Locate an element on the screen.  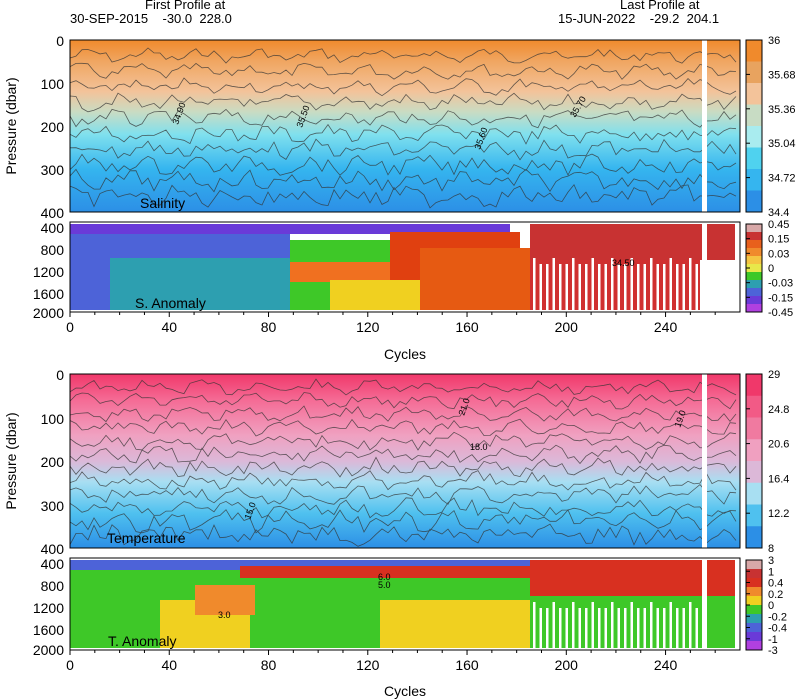
salinity-ytick-0: 0 is located at coordinates (60, 41).